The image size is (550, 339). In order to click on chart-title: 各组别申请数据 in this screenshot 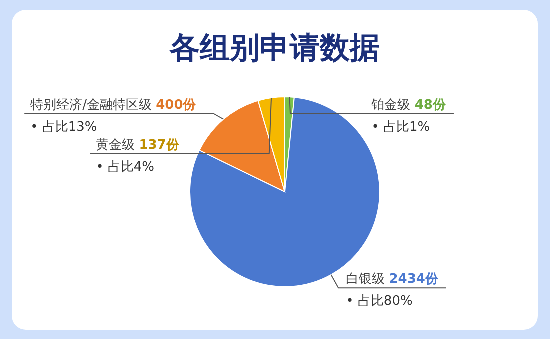, I will do `click(274, 48)`.